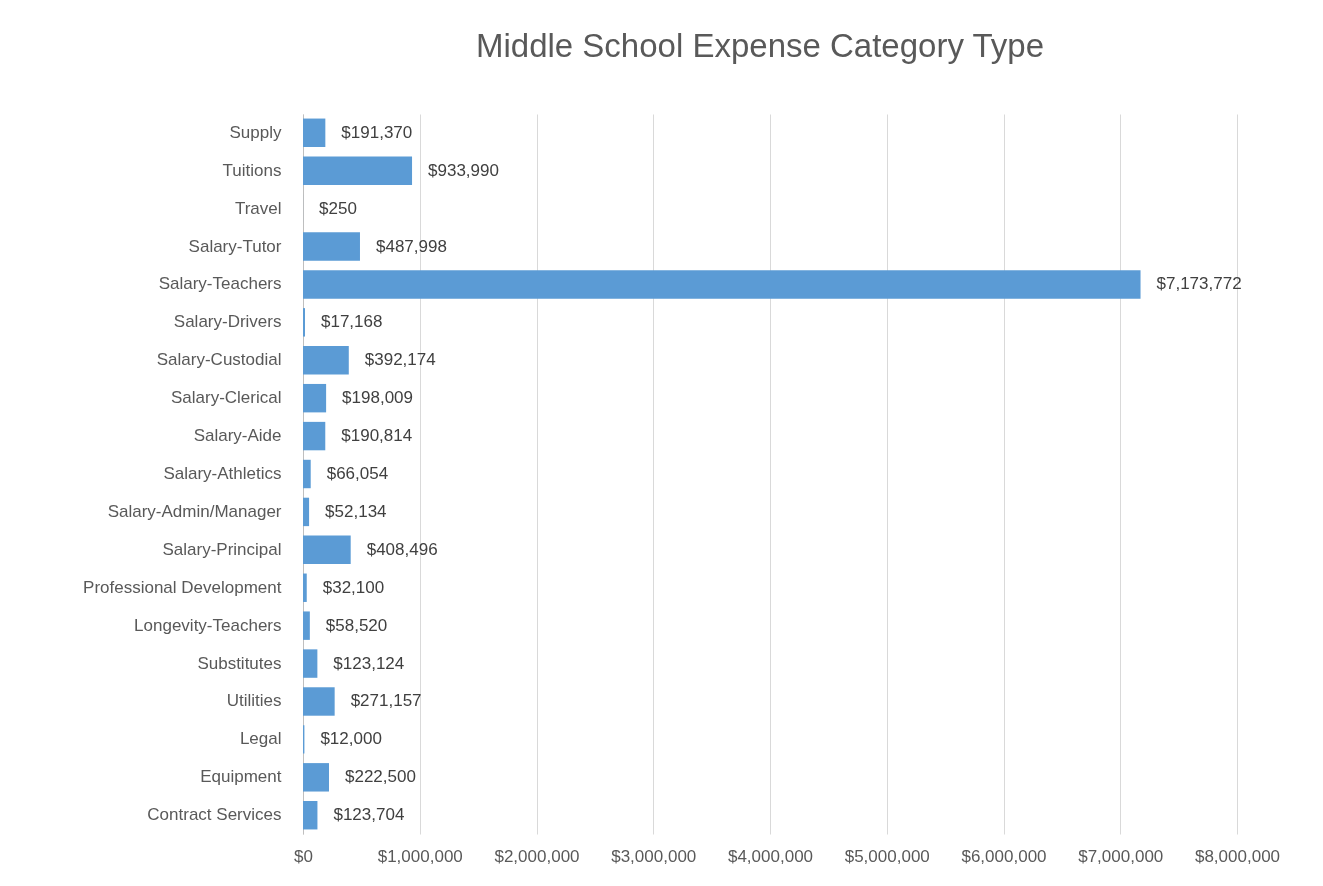 The image size is (1323, 886). Describe the element at coordinates (377, 436) in the screenshot. I see `data-label: $190,814` at that location.